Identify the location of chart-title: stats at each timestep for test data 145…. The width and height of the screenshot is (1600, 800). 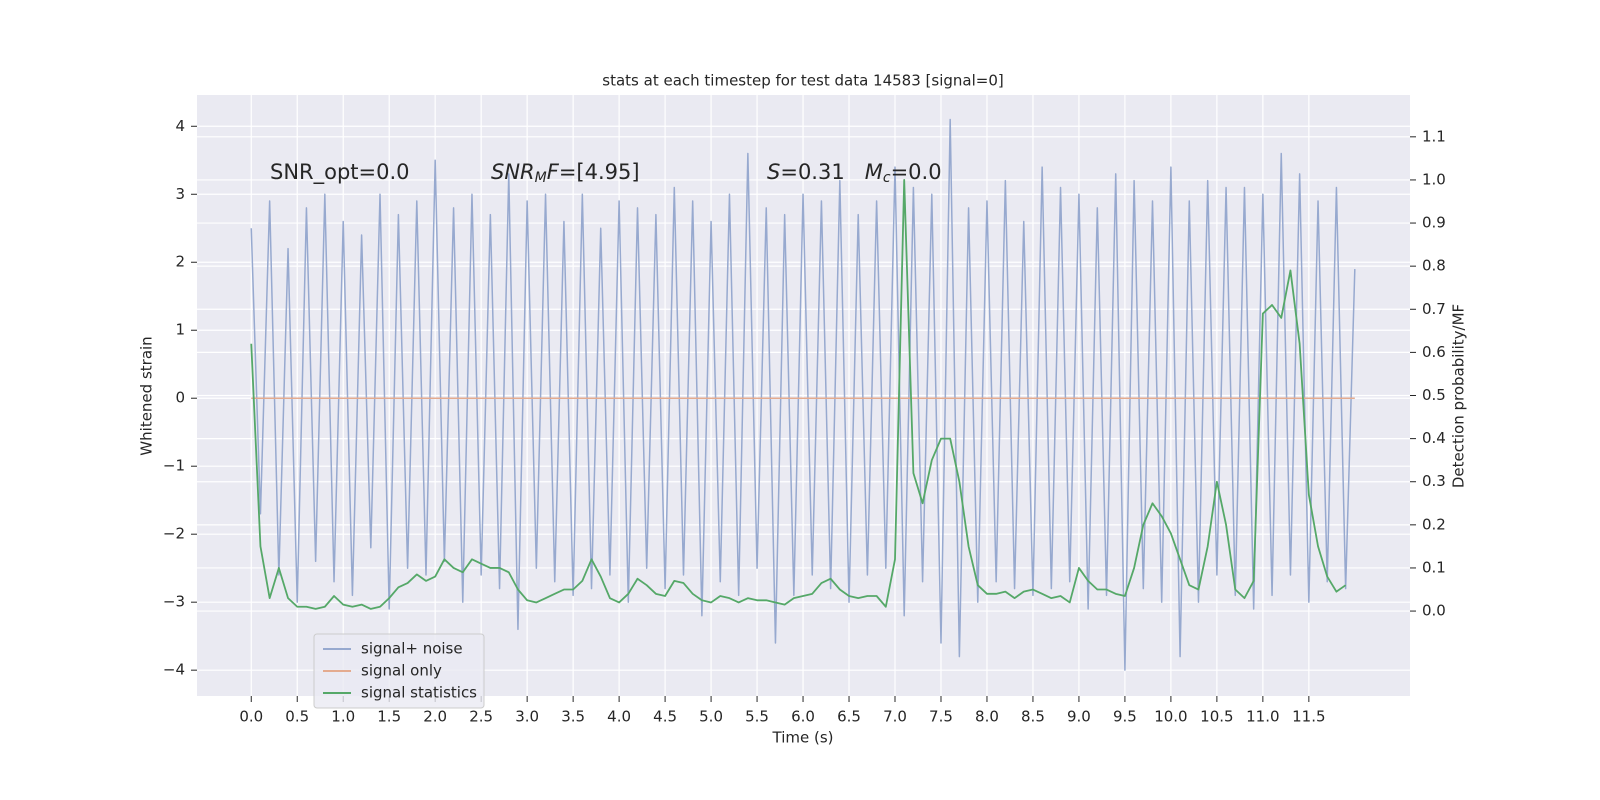
(802, 81).